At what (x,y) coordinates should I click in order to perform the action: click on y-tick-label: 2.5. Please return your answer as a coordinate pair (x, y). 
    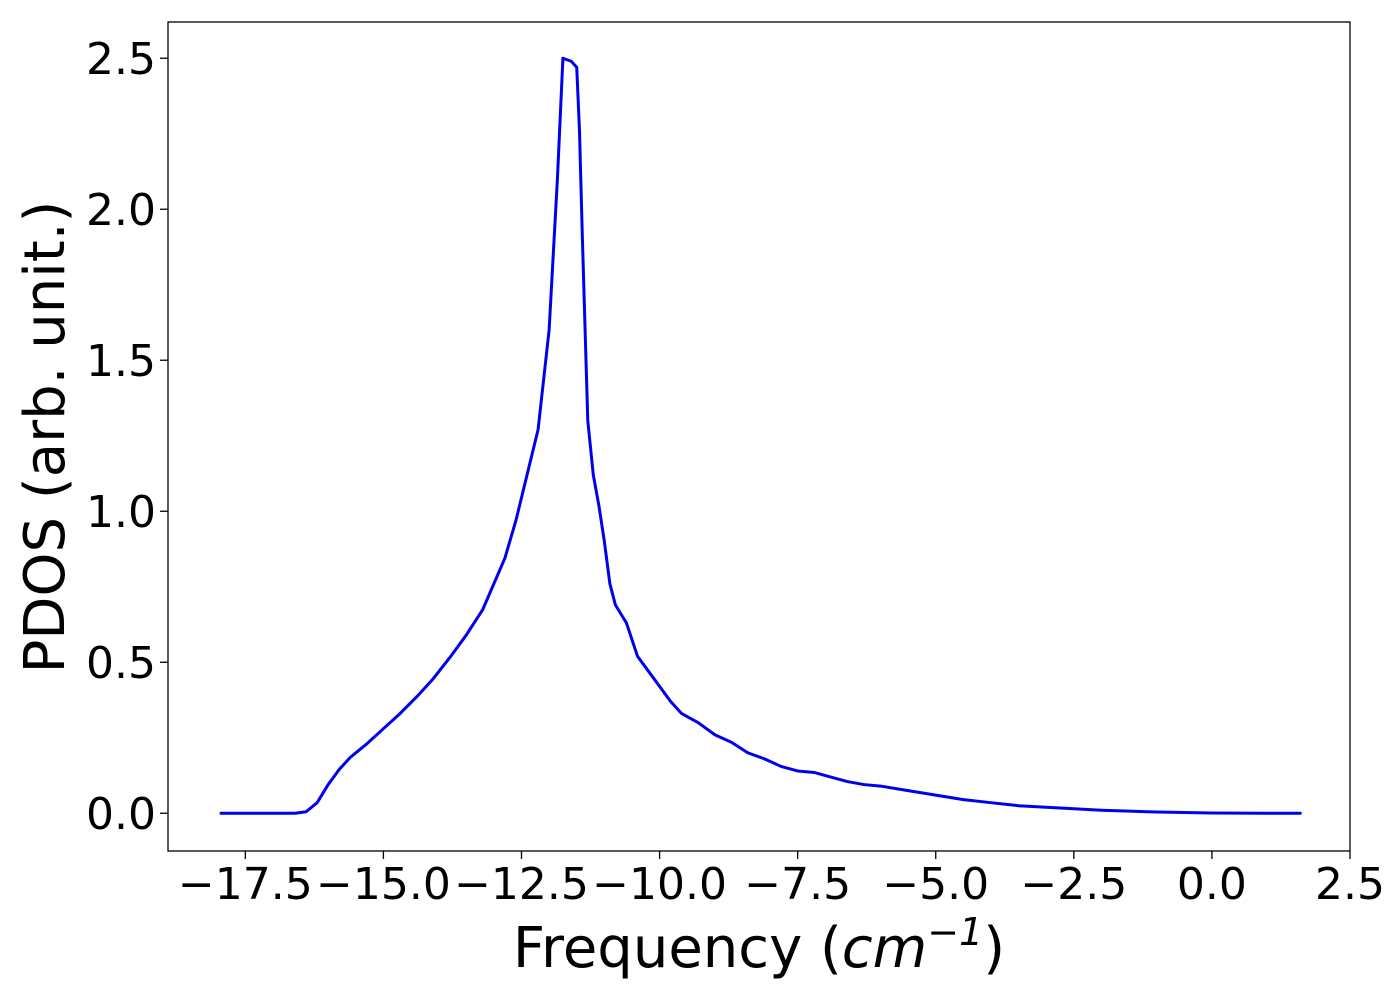
    Looking at the image, I should click on (121, 59).